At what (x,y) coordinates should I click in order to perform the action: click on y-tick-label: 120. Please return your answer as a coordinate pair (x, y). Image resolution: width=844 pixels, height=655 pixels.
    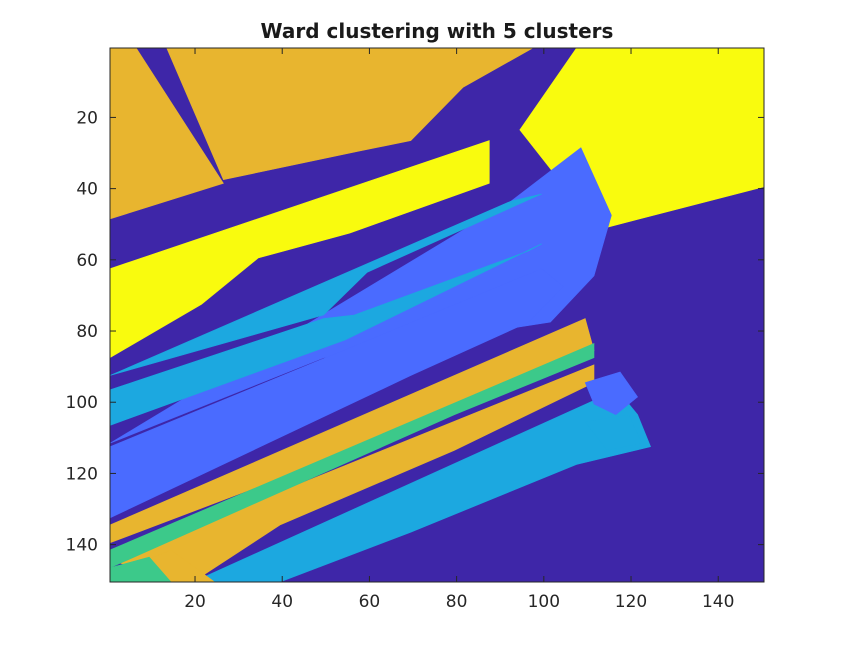
    Looking at the image, I should click on (82, 474).